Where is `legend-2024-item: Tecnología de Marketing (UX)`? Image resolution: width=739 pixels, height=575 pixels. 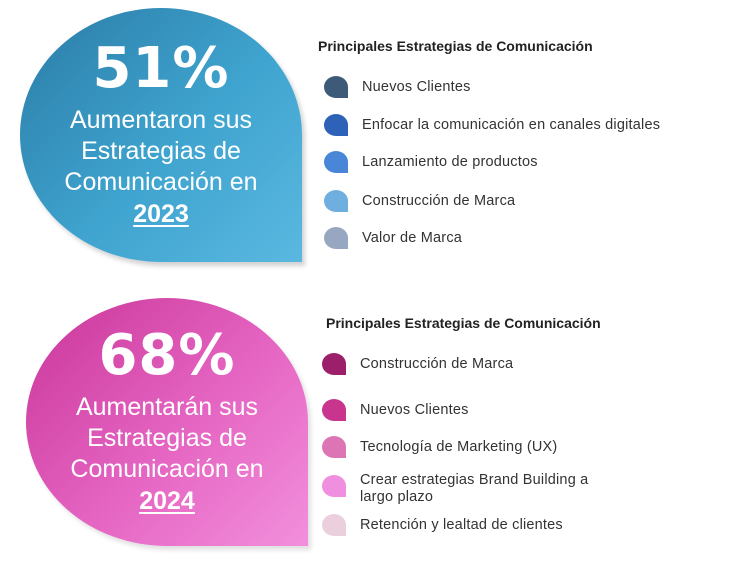
legend-2024-item: Tecnología de Marketing (UX) is located at coordinates (439, 447).